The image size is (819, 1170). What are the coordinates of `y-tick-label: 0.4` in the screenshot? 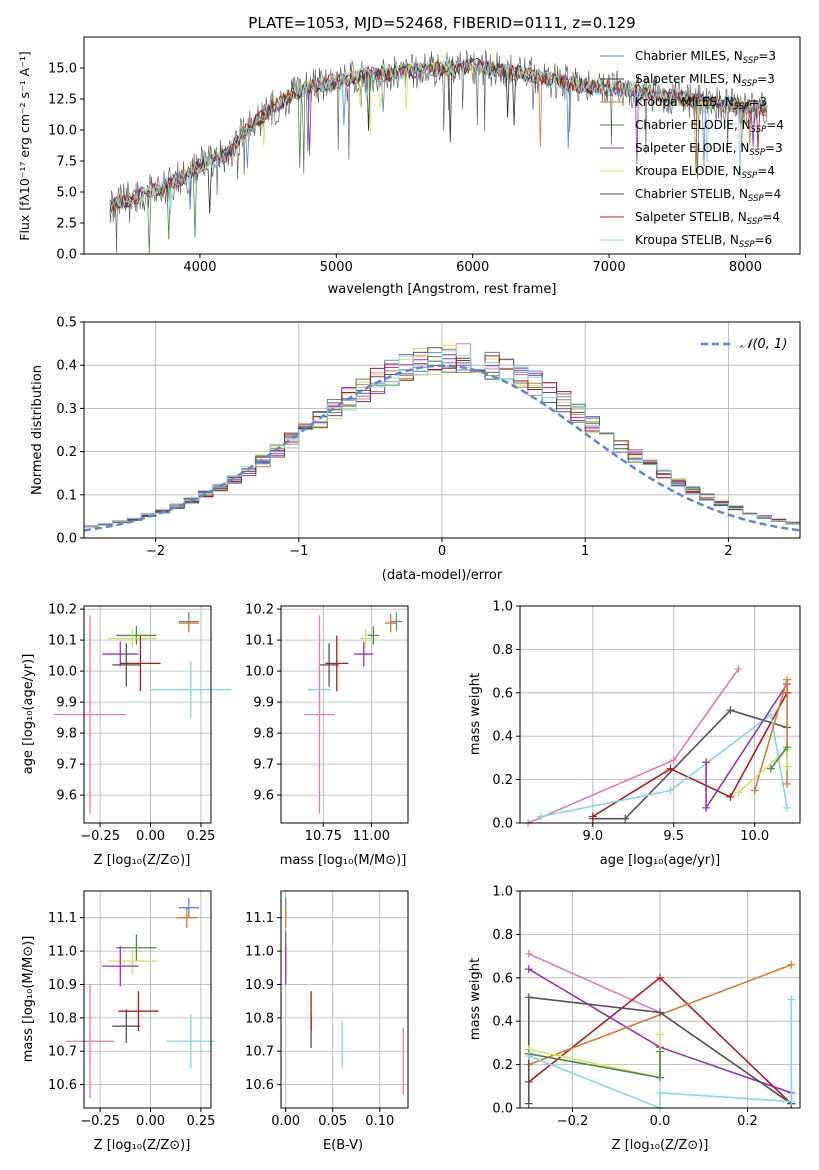 It's located at (66, 366).